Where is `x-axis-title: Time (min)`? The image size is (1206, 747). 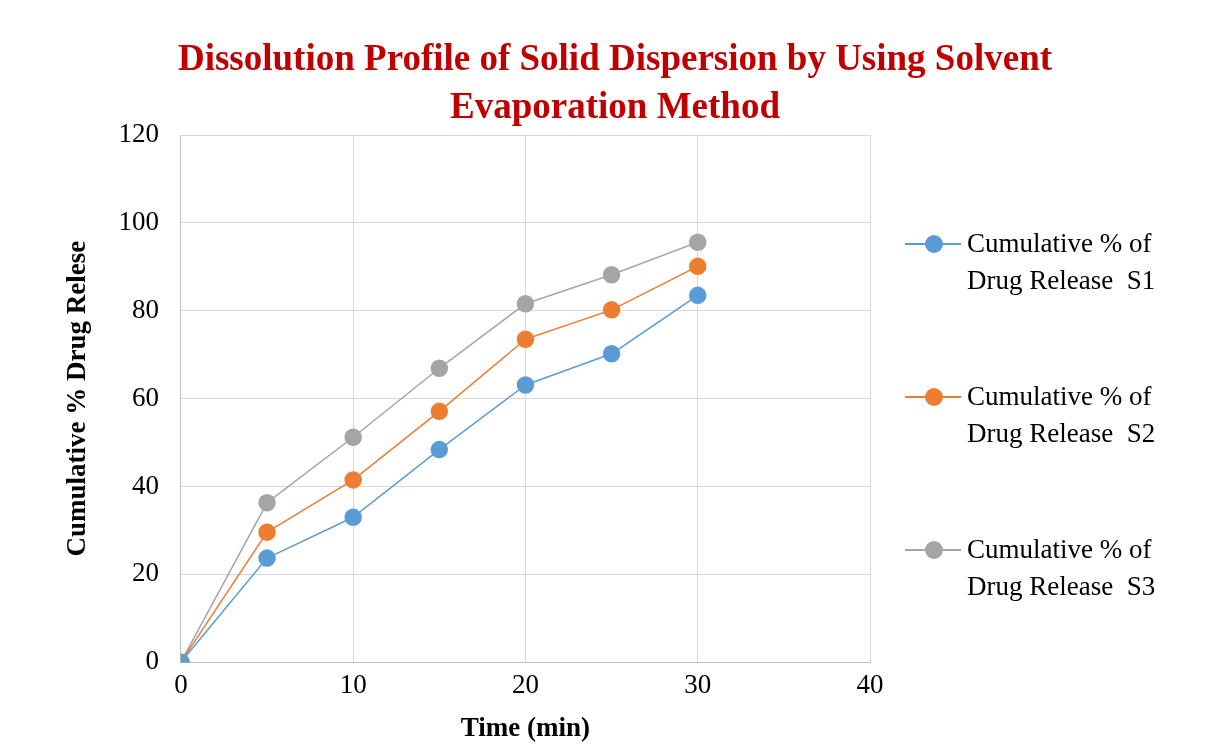
x-axis-title: Time (min) is located at coordinates (525, 726).